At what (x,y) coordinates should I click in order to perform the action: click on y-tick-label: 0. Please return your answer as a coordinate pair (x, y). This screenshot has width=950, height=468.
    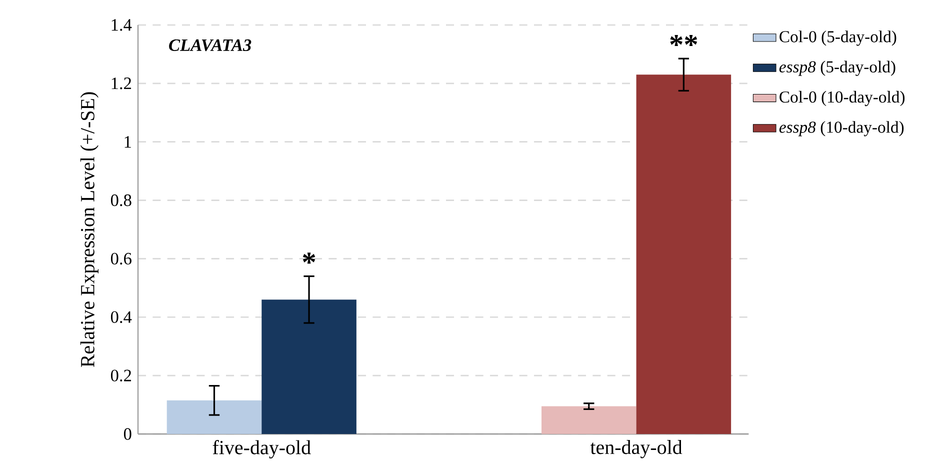
    Looking at the image, I should click on (128, 434).